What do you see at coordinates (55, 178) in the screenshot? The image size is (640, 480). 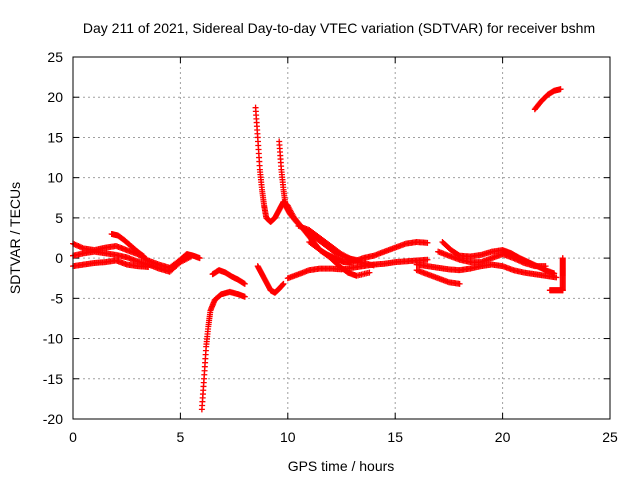 I see `y-tick-label: 10` at bounding box center [55, 178].